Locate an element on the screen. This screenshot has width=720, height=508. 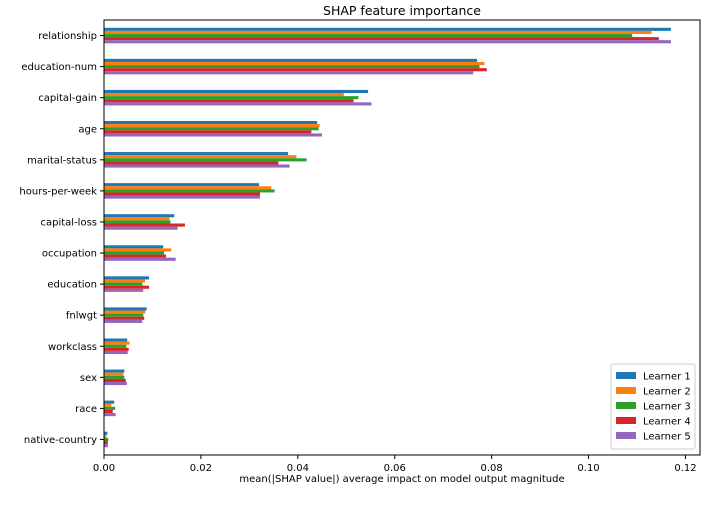
x-tick-label: 0.04 is located at coordinates (298, 468).